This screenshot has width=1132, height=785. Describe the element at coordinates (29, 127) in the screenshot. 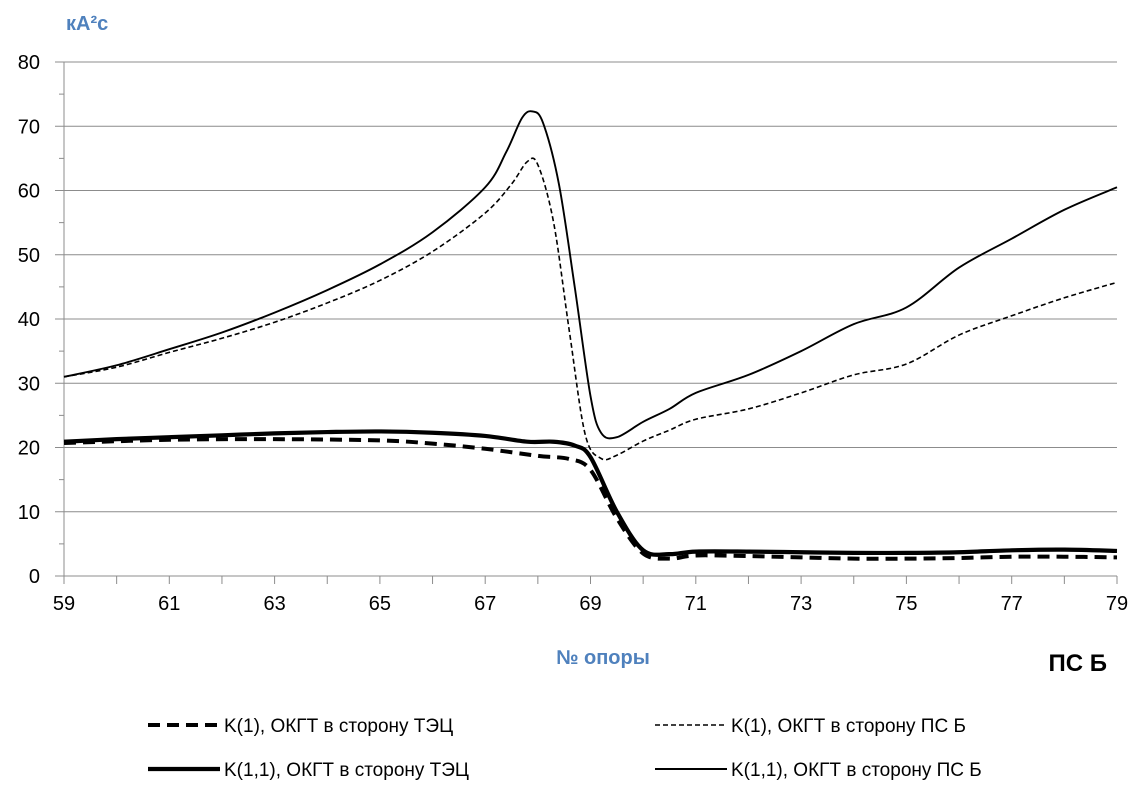

I see `y-tick-label: 70` at that location.